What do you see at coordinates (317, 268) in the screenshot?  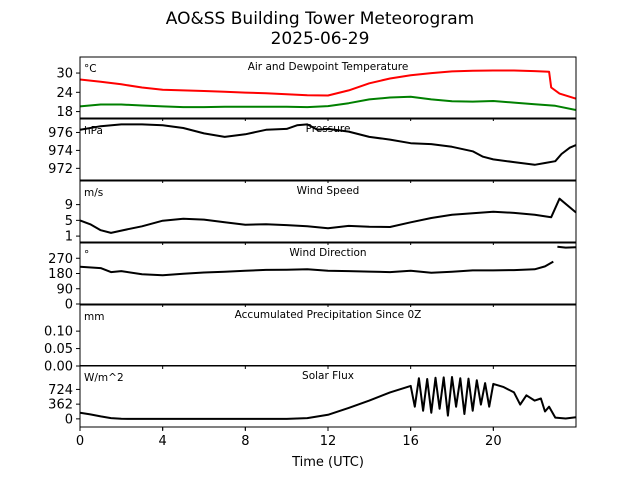 I see `wdir-series-0-line` at bounding box center [317, 268].